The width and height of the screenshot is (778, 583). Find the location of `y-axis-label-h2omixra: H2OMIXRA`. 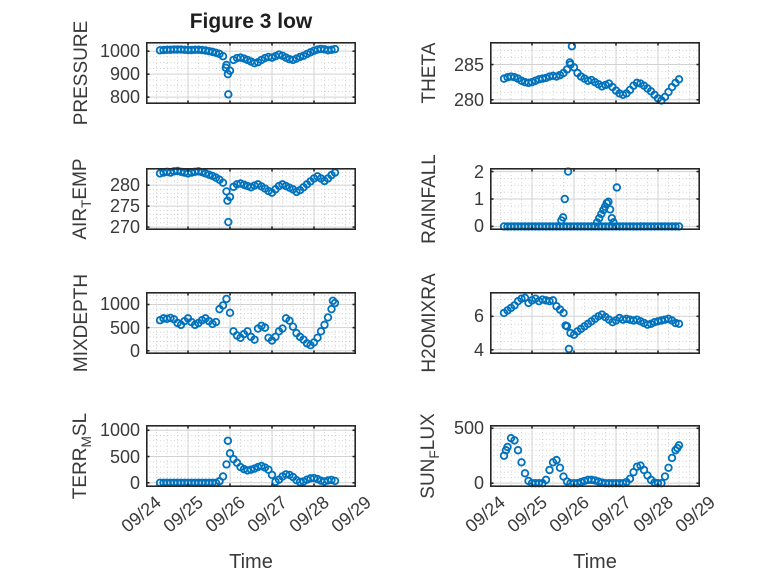

y-axis-label-h2omixra: H2OMIXRA is located at coordinates (429, 323).